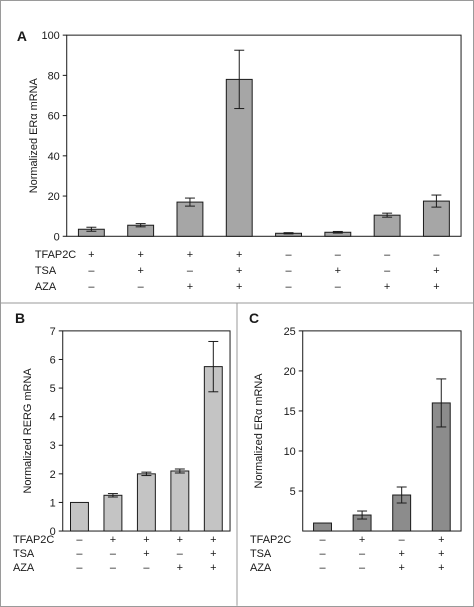 The height and width of the screenshot is (607, 474). I want to click on y-tick-label: 60, so click(54, 117).